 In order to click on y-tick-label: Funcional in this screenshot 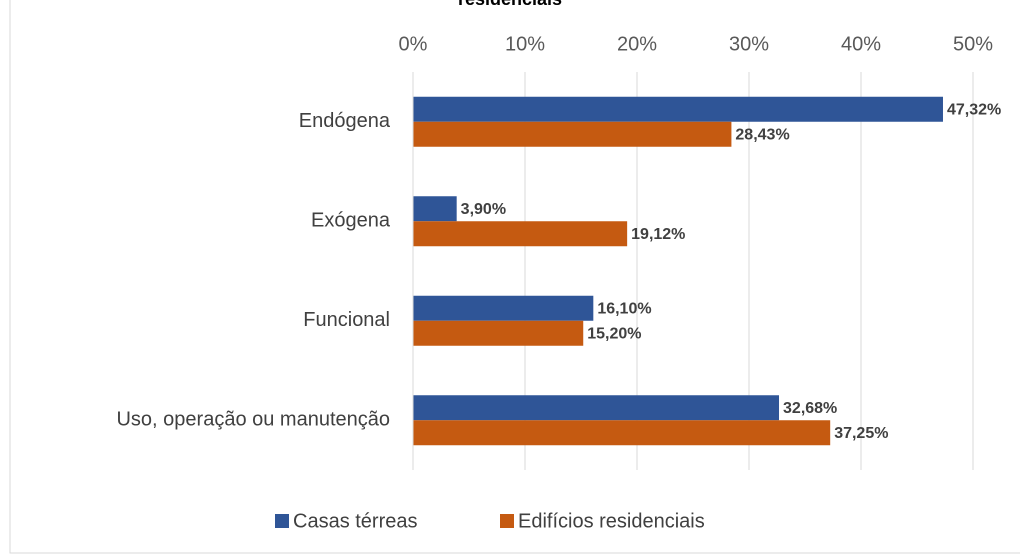, I will do `click(346, 320)`.